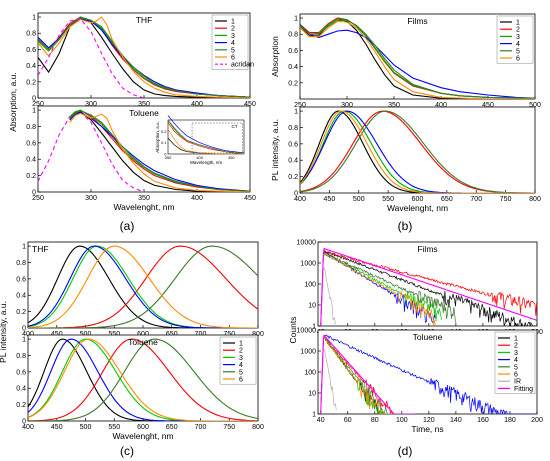 This screenshot has width=550, height=461. What do you see at coordinates (114, 427) in the screenshot?
I see `x-tick-label: 550` at bounding box center [114, 427].